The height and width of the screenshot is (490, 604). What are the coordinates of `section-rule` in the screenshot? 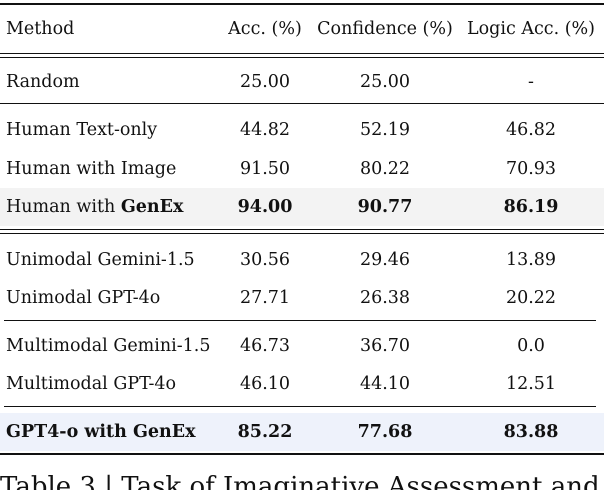 It's located at (302, 103).